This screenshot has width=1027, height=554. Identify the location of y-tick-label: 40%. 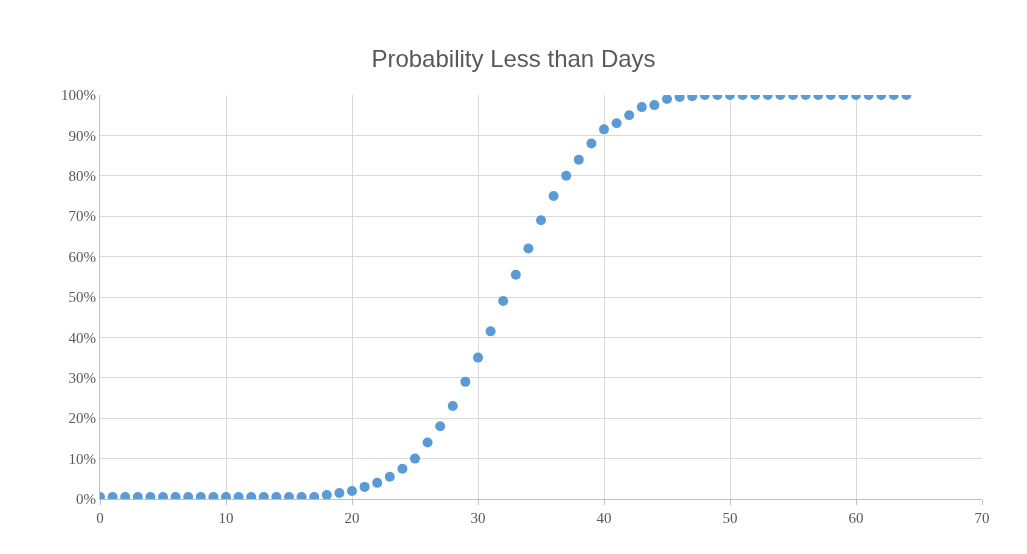
(82, 337).